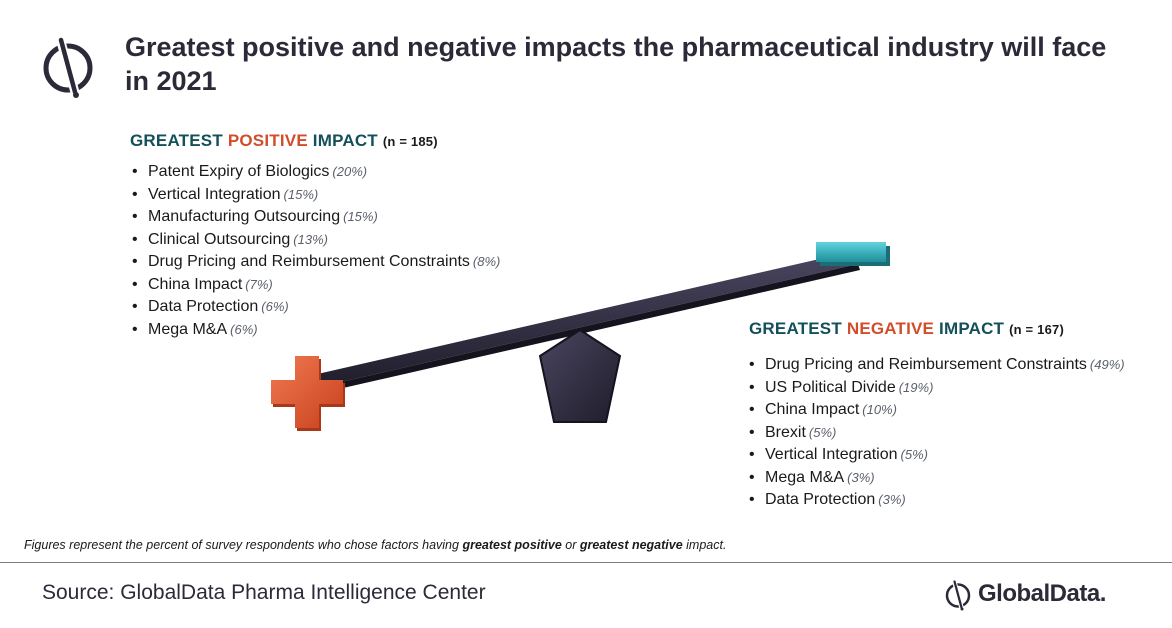 This screenshot has width=1172, height=628. Describe the element at coordinates (936, 500) in the screenshot. I see `list-item: Data Protection(3%)` at that location.